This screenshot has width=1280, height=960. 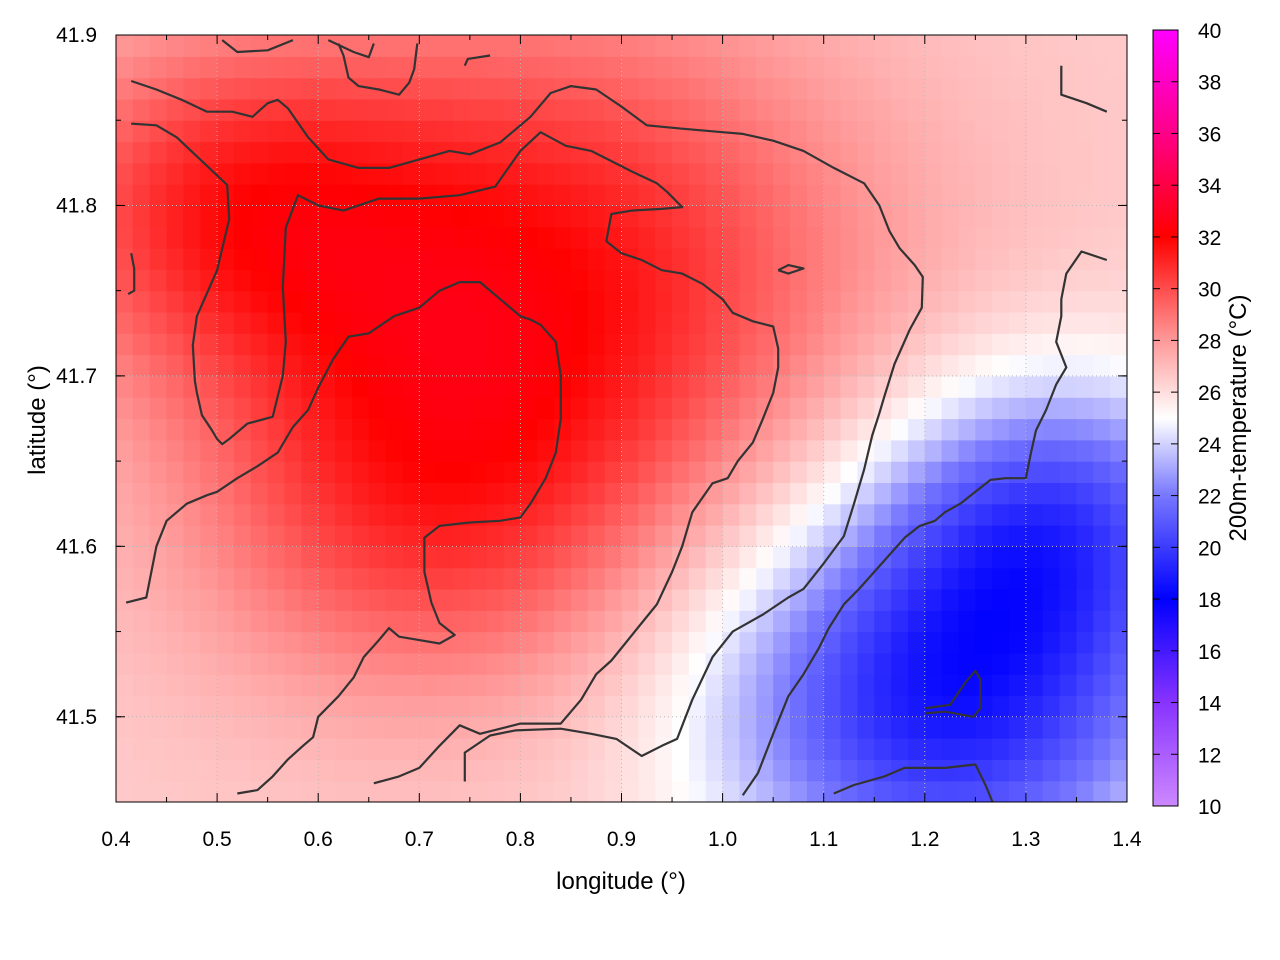 I want to click on colorbar-tick-label: 14, so click(x=1210, y=704).